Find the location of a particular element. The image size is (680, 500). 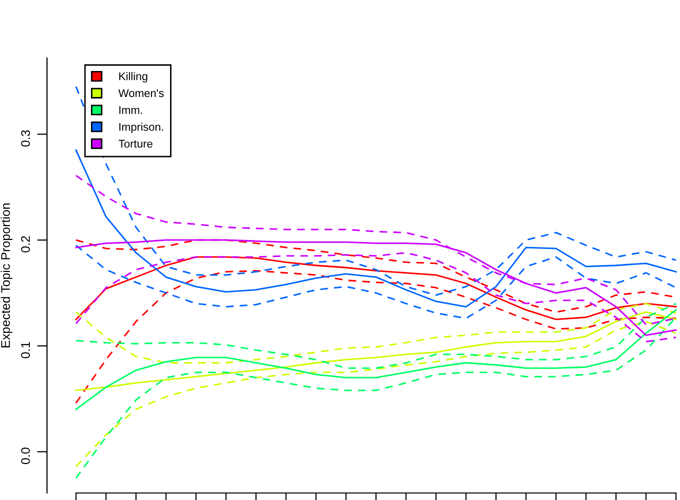

legend-label: Women's is located at coordinates (141, 93).